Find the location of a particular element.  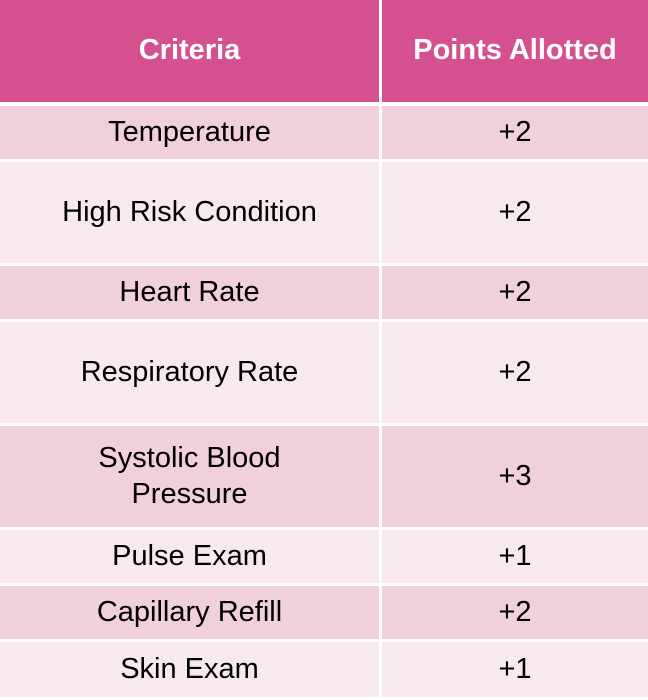

criteria-cell: Heart Rate is located at coordinates (189, 292).